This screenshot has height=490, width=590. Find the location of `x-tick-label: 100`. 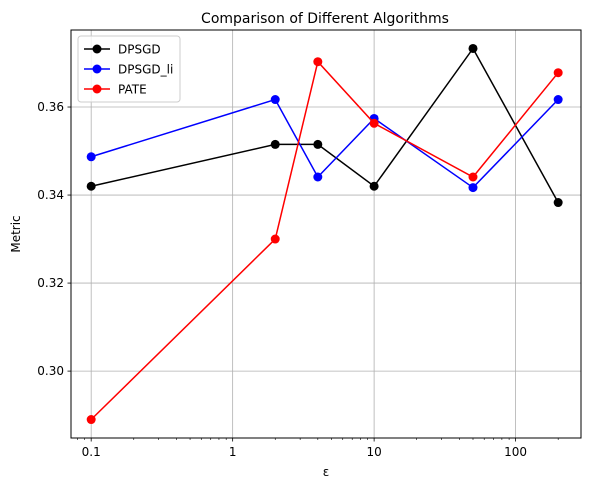

x-tick-label: 100 is located at coordinates (515, 452).